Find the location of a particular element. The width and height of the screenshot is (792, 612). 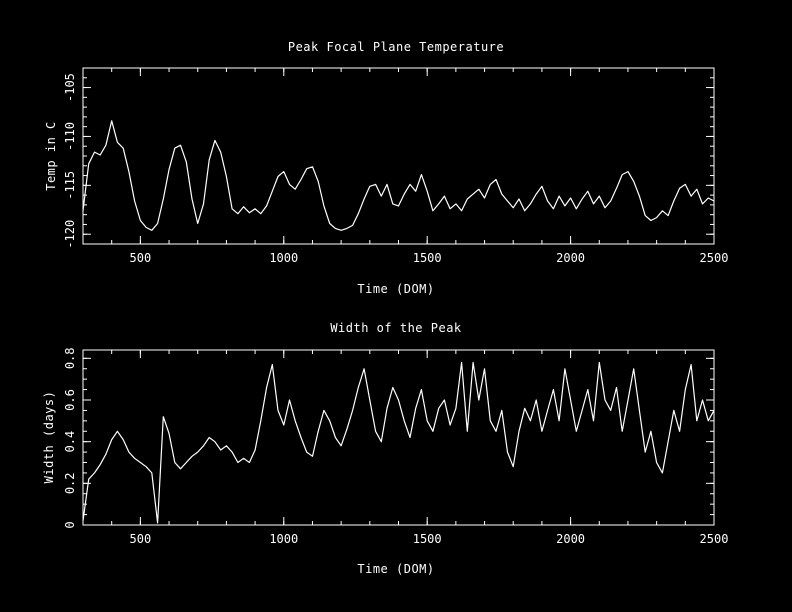

chart1-title: Peak Focal Plane Temperature is located at coordinates (396, 47).